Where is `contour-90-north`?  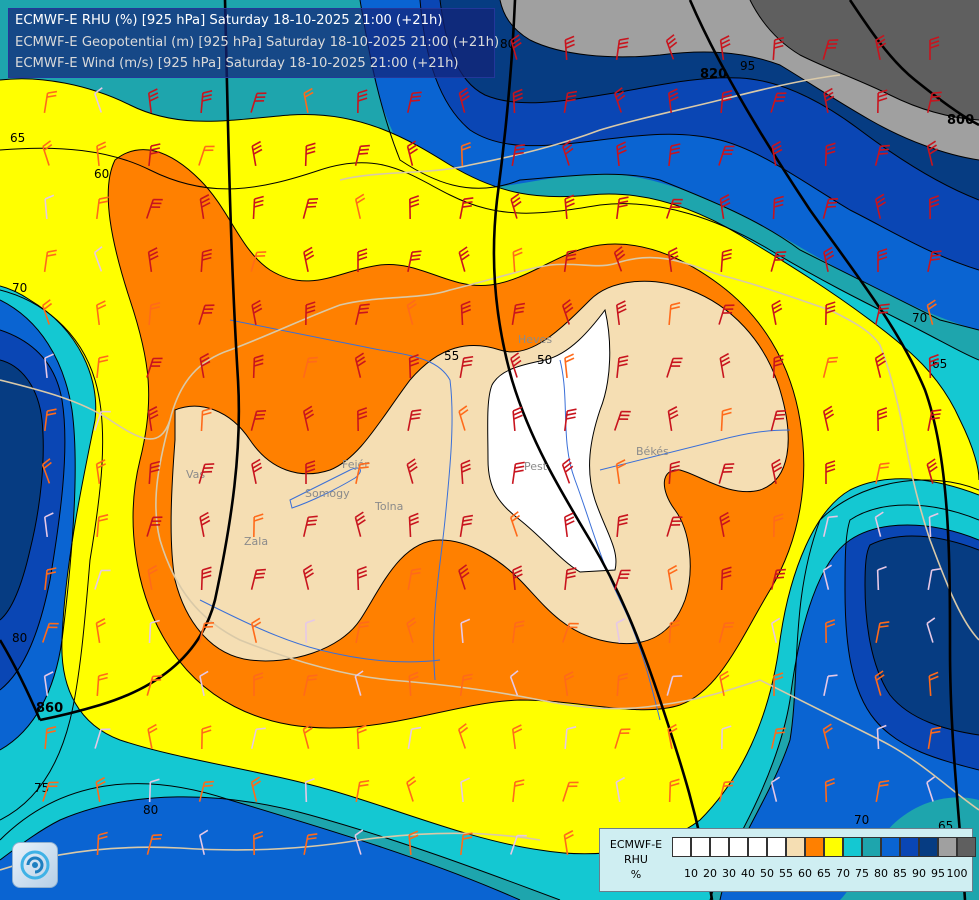
contour-90-north is located at coordinates (709, 100).